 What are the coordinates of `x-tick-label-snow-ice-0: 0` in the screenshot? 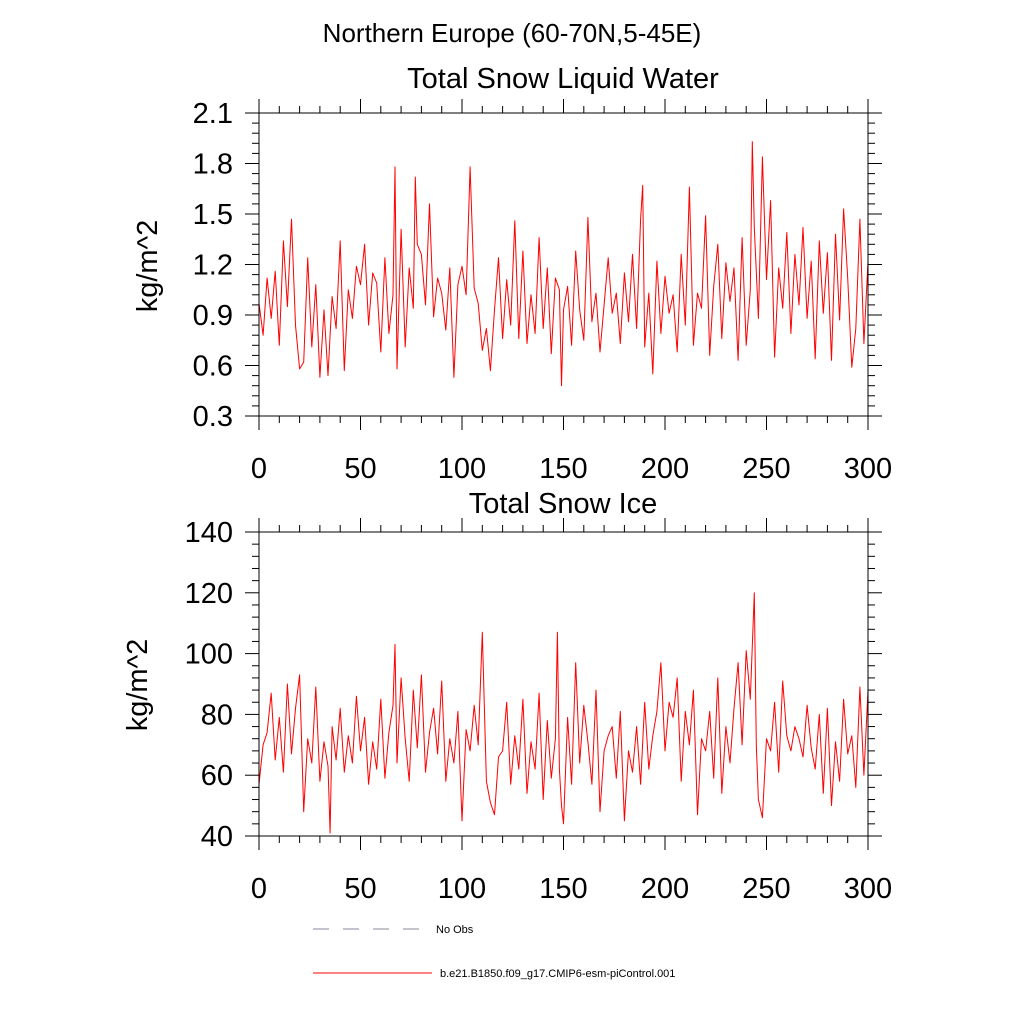 It's located at (259, 889).